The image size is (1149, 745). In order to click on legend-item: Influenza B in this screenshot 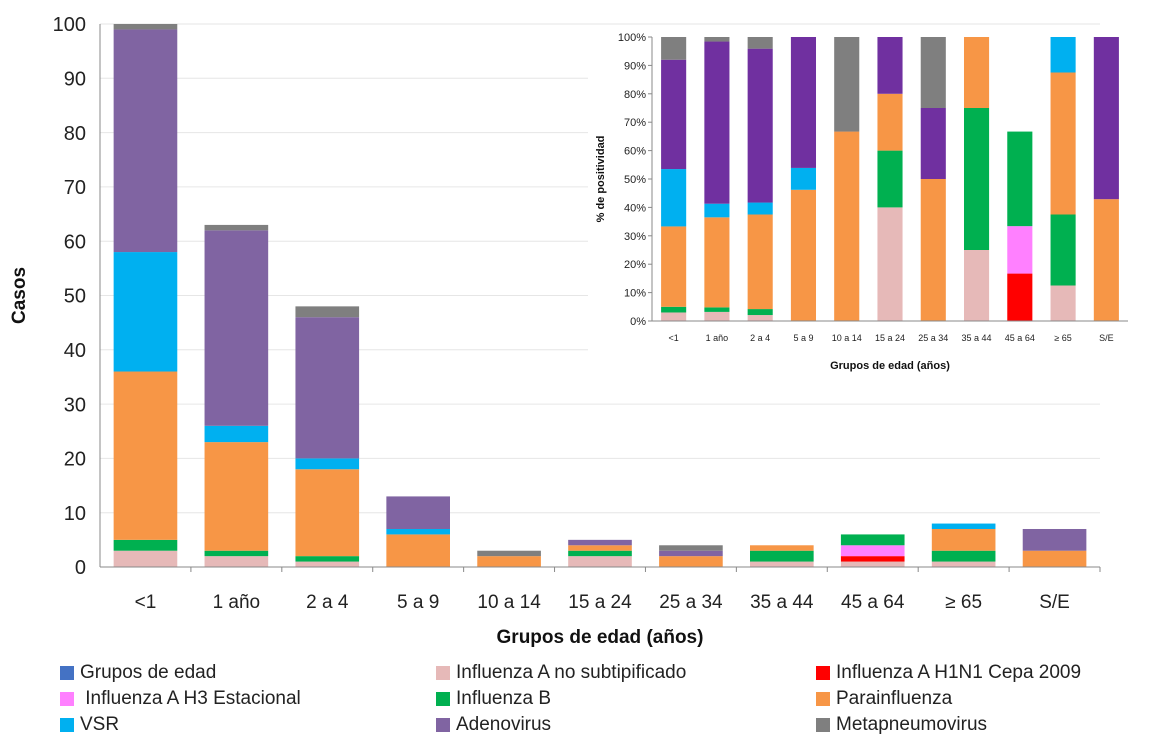, I will do `click(493, 699)`.